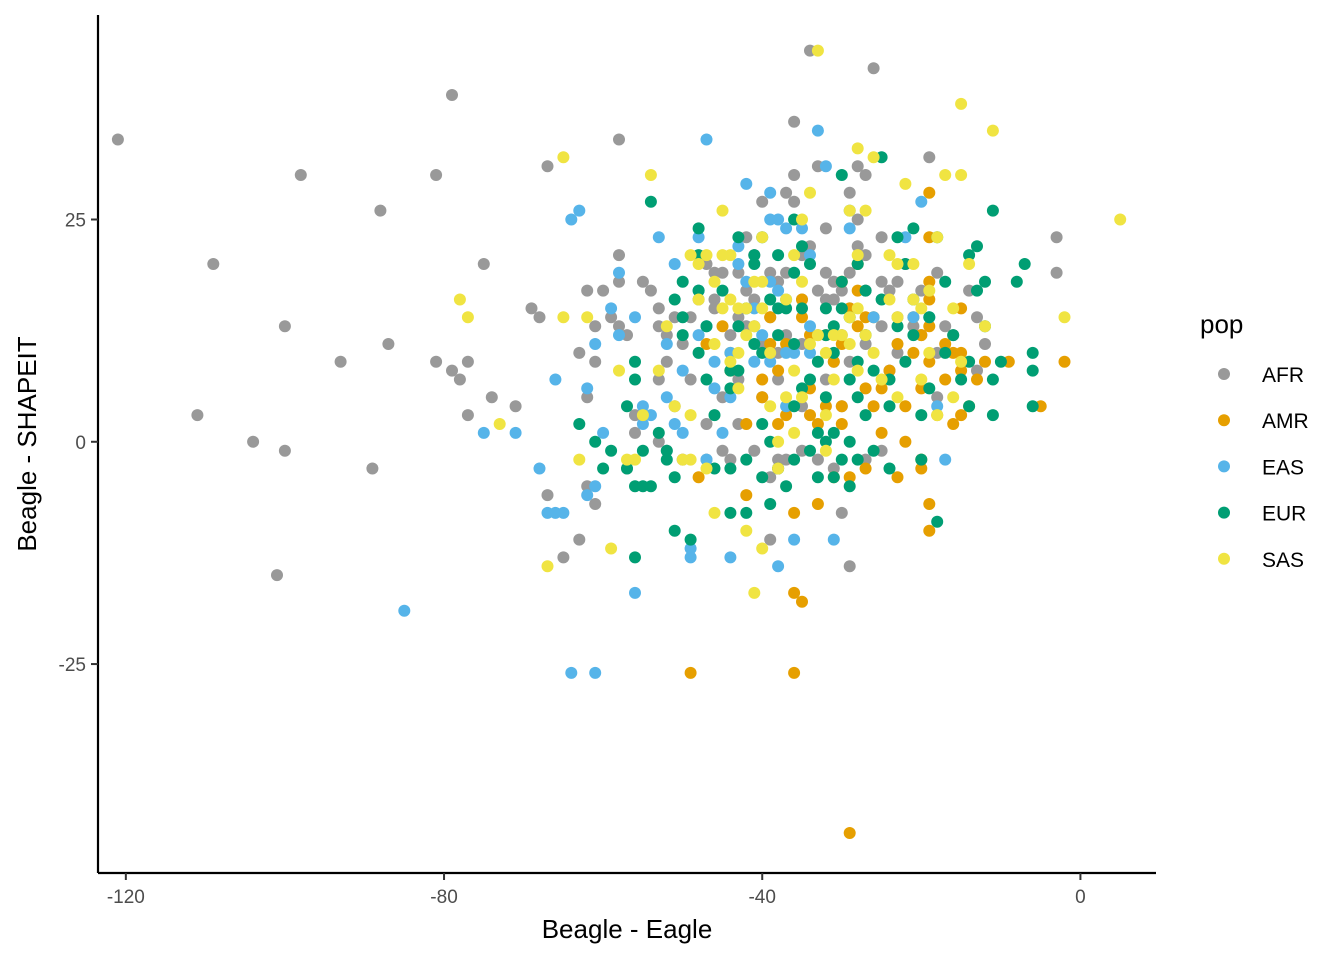 This screenshot has height=960, width=1344. I want to click on legend-key-eur, so click(1224, 512).